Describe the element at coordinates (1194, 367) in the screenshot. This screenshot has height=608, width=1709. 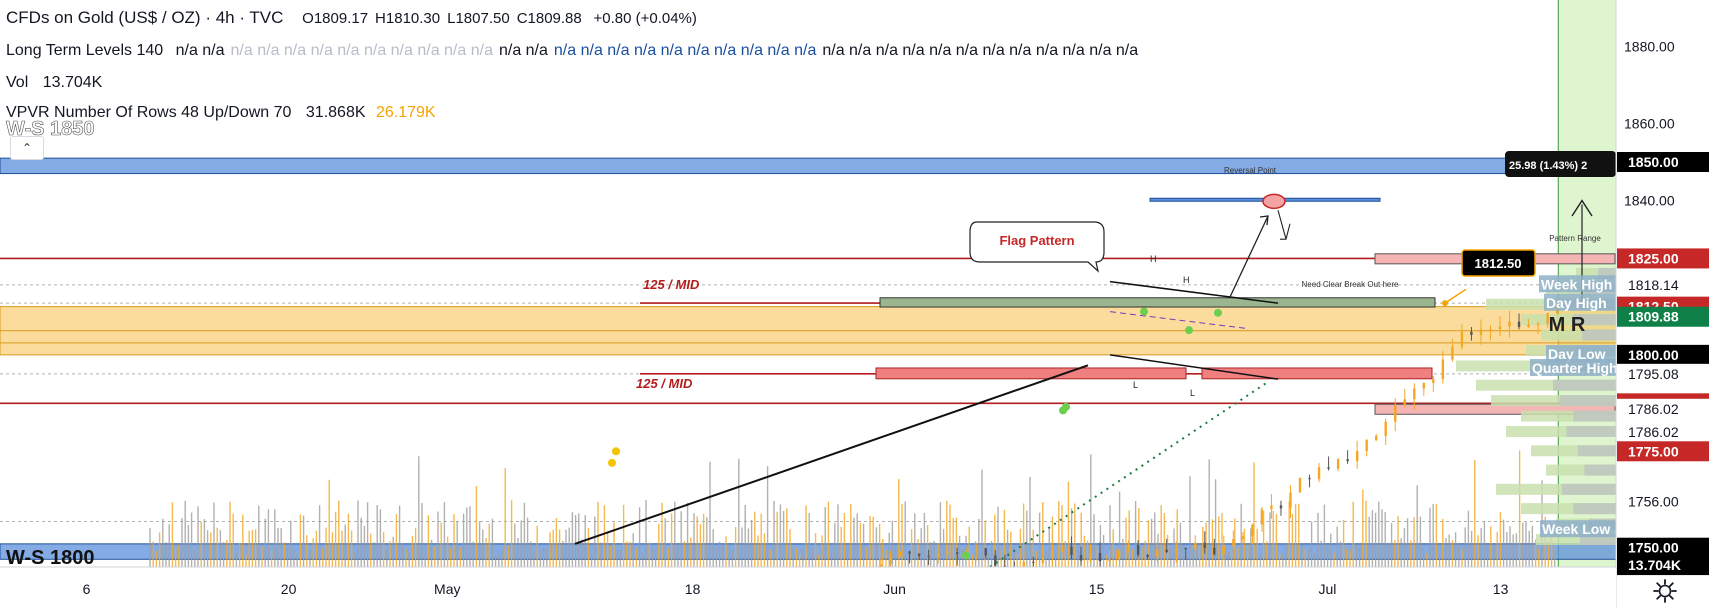
I see `flag-bottom-line` at that location.